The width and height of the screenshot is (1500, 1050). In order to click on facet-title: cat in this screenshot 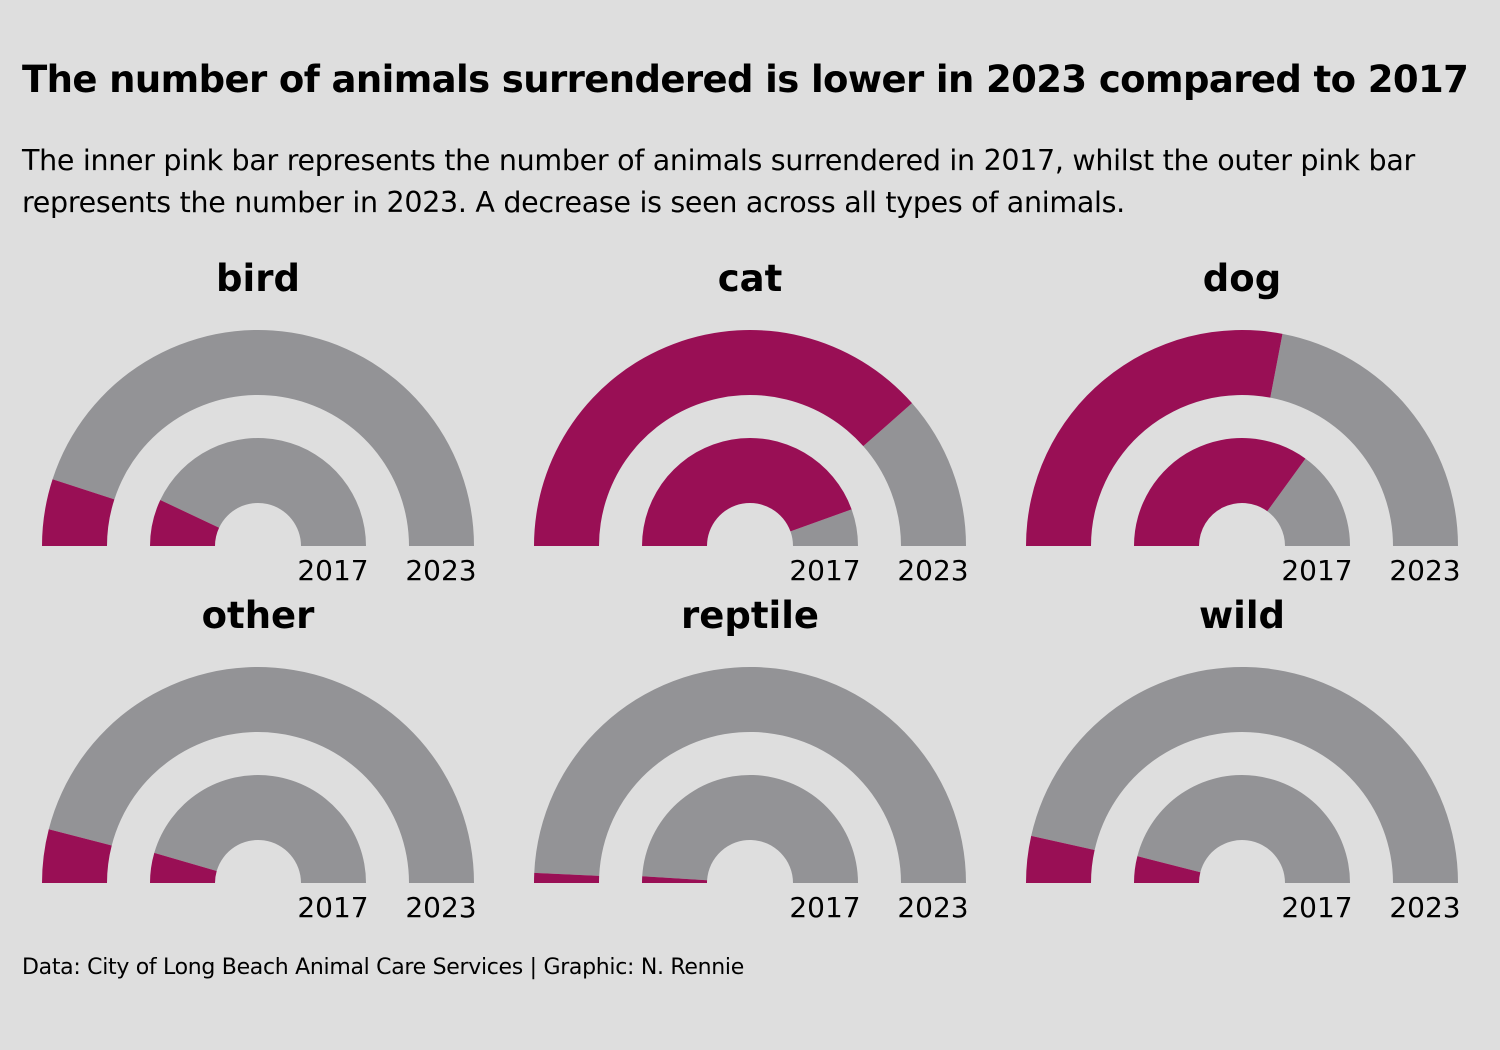, I will do `click(750, 278)`.